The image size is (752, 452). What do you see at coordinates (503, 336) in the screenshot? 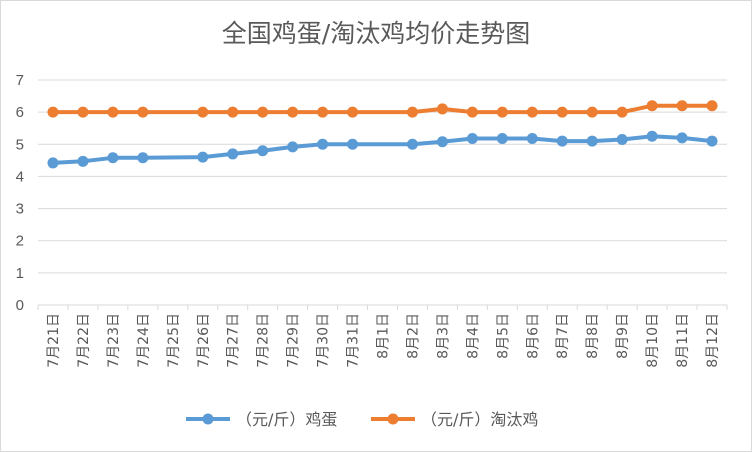
I see `x-tick-label: 8月5日` at bounding box center [503, 336].